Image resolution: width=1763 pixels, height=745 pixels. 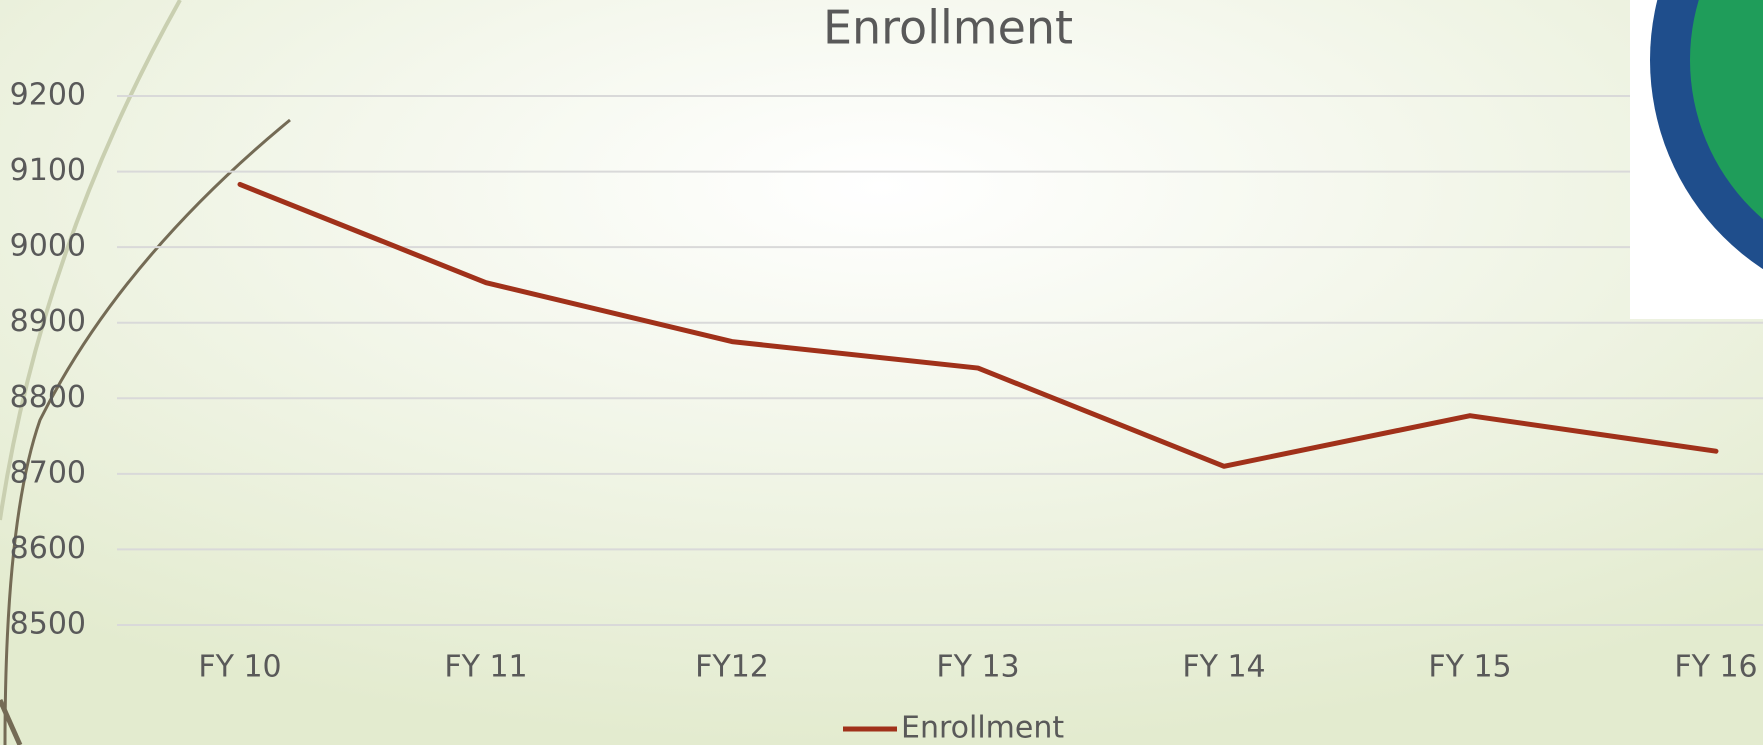 What do you see at coordinates (48, 397) in the screenshot?
I see `y-tick-label: 8800` at bounding box center [48, 397].